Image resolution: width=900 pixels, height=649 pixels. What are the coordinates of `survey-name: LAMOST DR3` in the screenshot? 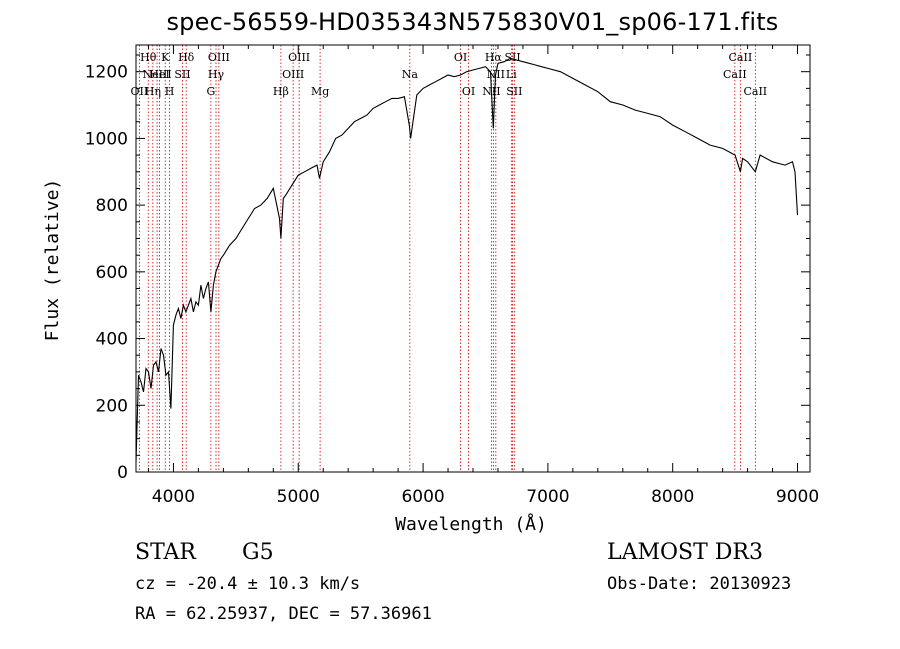 It's located at (685, 552).